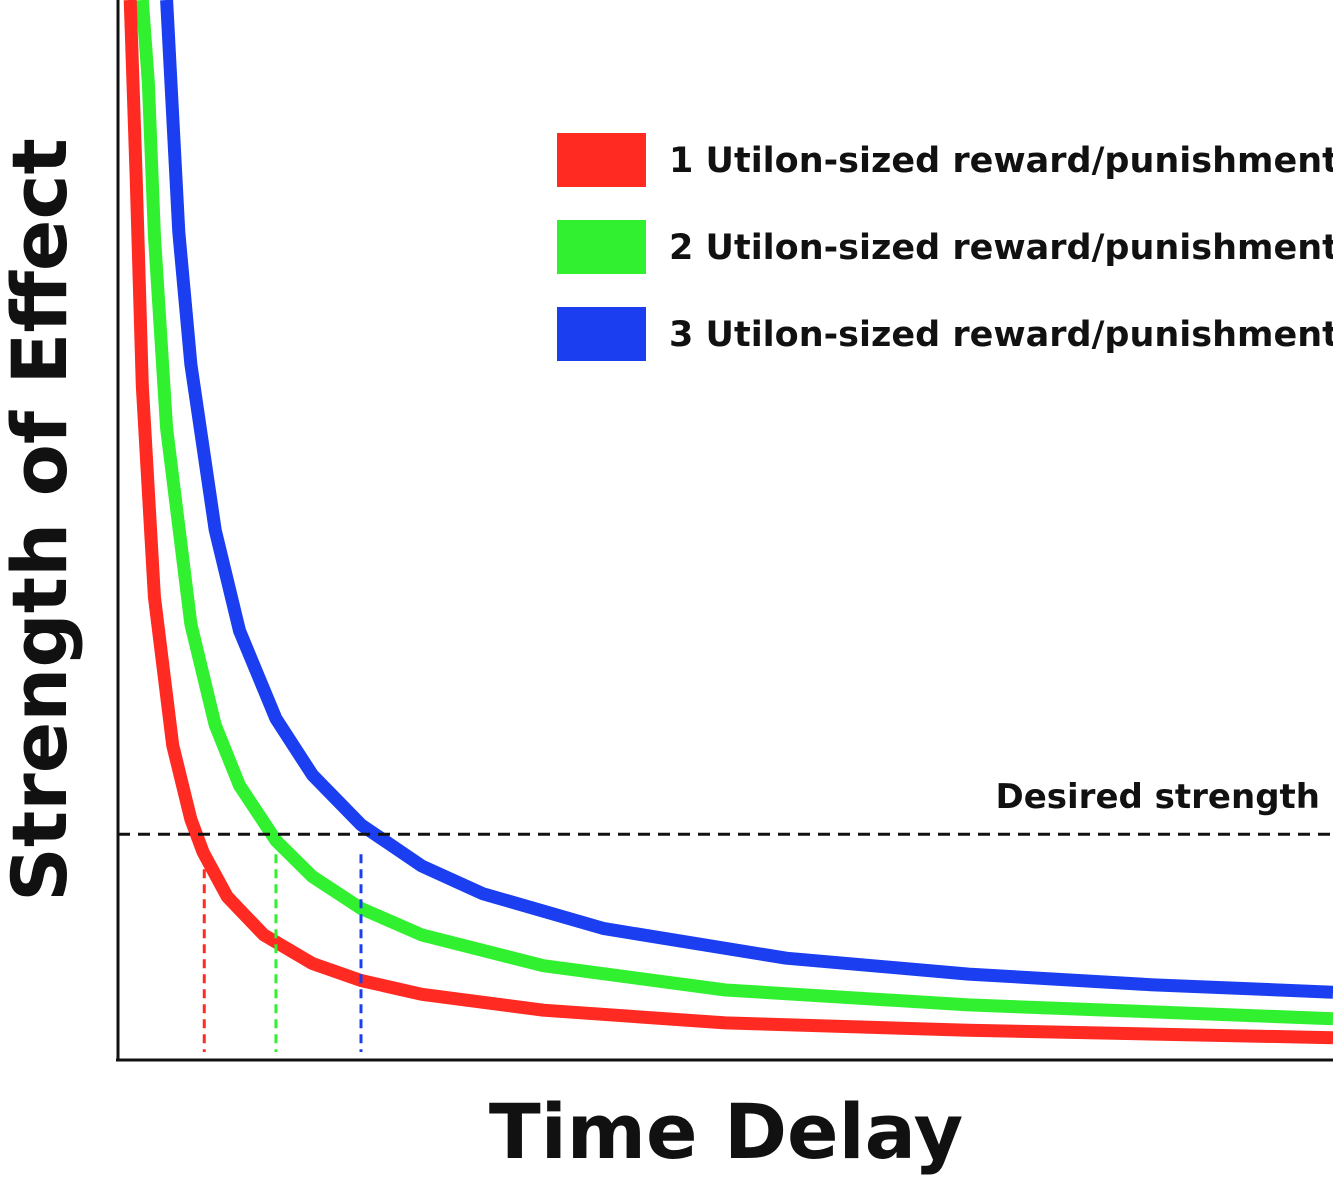  Describe the element at coordinates (42, 520) in the screenshot. I see `y-axis-title: Strength of Effect` at that location.